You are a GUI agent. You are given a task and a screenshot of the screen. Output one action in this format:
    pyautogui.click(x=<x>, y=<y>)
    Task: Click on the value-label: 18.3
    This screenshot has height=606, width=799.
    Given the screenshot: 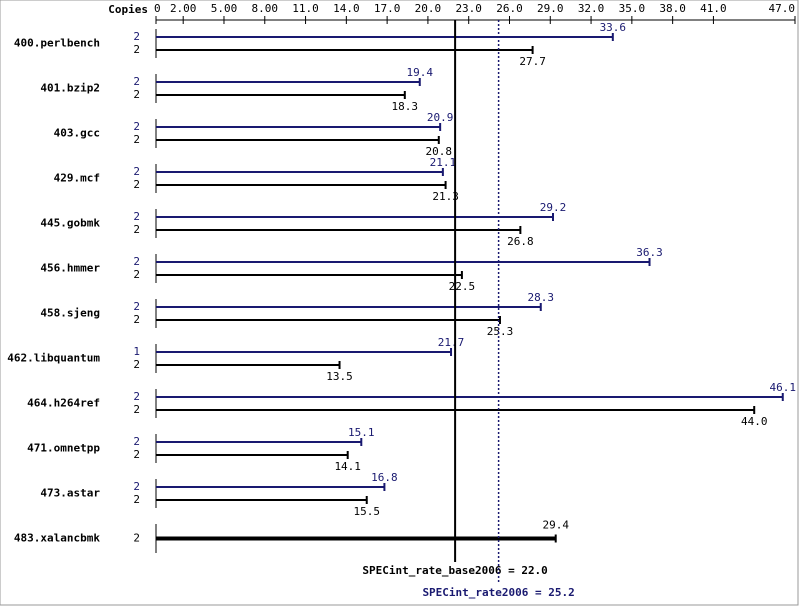 What is the action you would take?
    pyautogui.click(x=405, y=106)
    